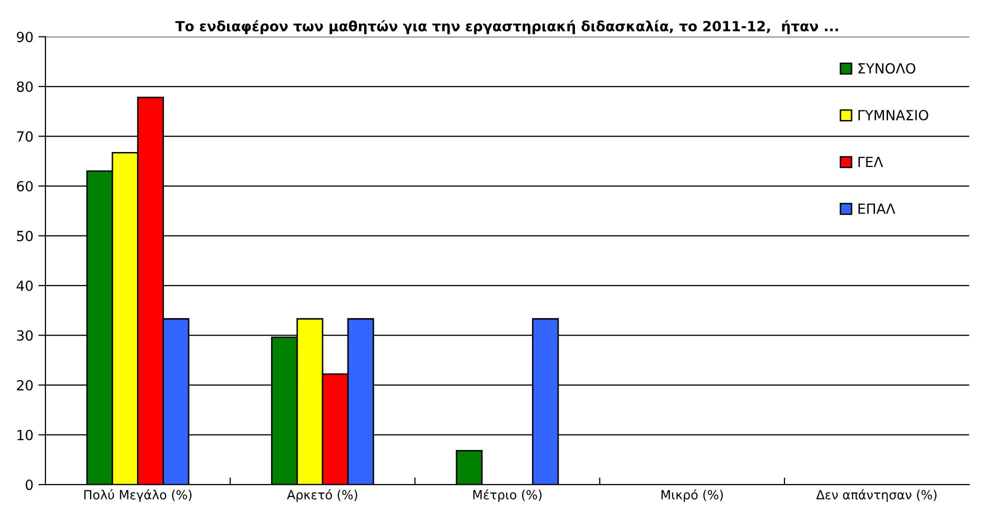  What do you see at coordinates (871, 161) in the screenshot?
I see `legend-label: ΓΕΛ` at bounding box center [871, 161].